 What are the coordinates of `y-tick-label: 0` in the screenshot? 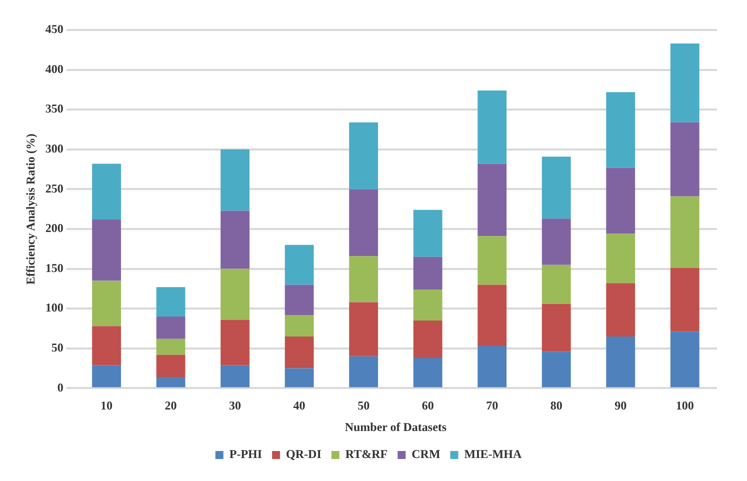 It's located at (60, 387).